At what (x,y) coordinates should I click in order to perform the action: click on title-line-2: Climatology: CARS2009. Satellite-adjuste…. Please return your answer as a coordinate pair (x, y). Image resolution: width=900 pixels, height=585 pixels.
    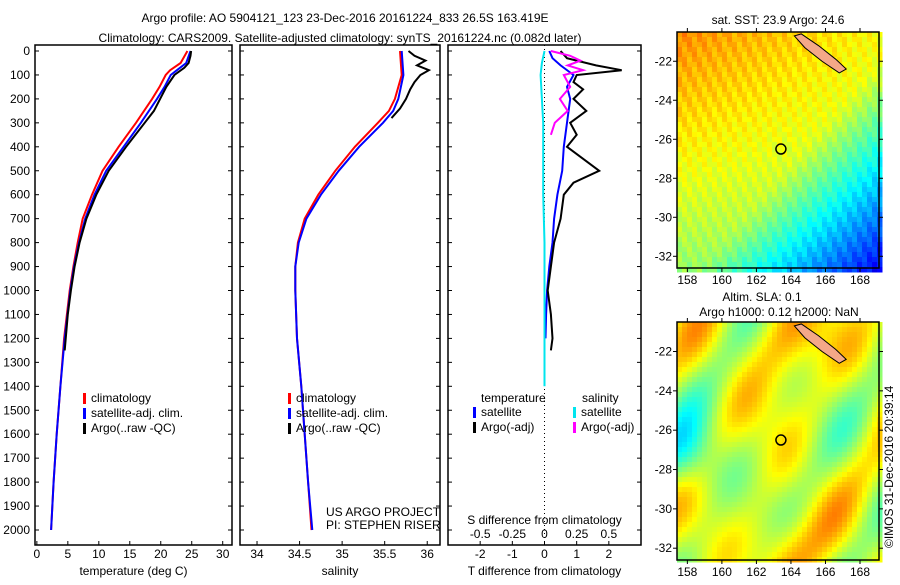
    Looking at the image, I should click on (340, 38).